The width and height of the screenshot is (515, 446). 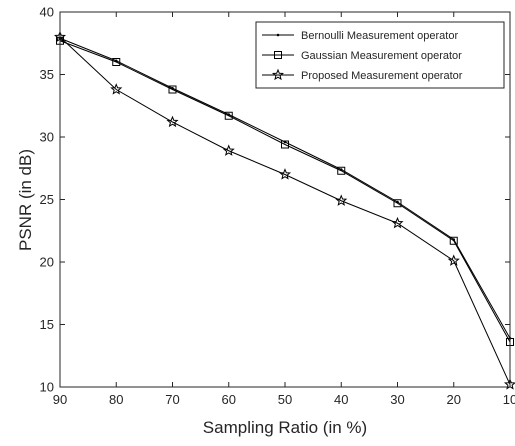 What do you see at coordinates (172, 399) in the screenshot?
I see `x-tick-label: 70` at bounding box center [172, 399].